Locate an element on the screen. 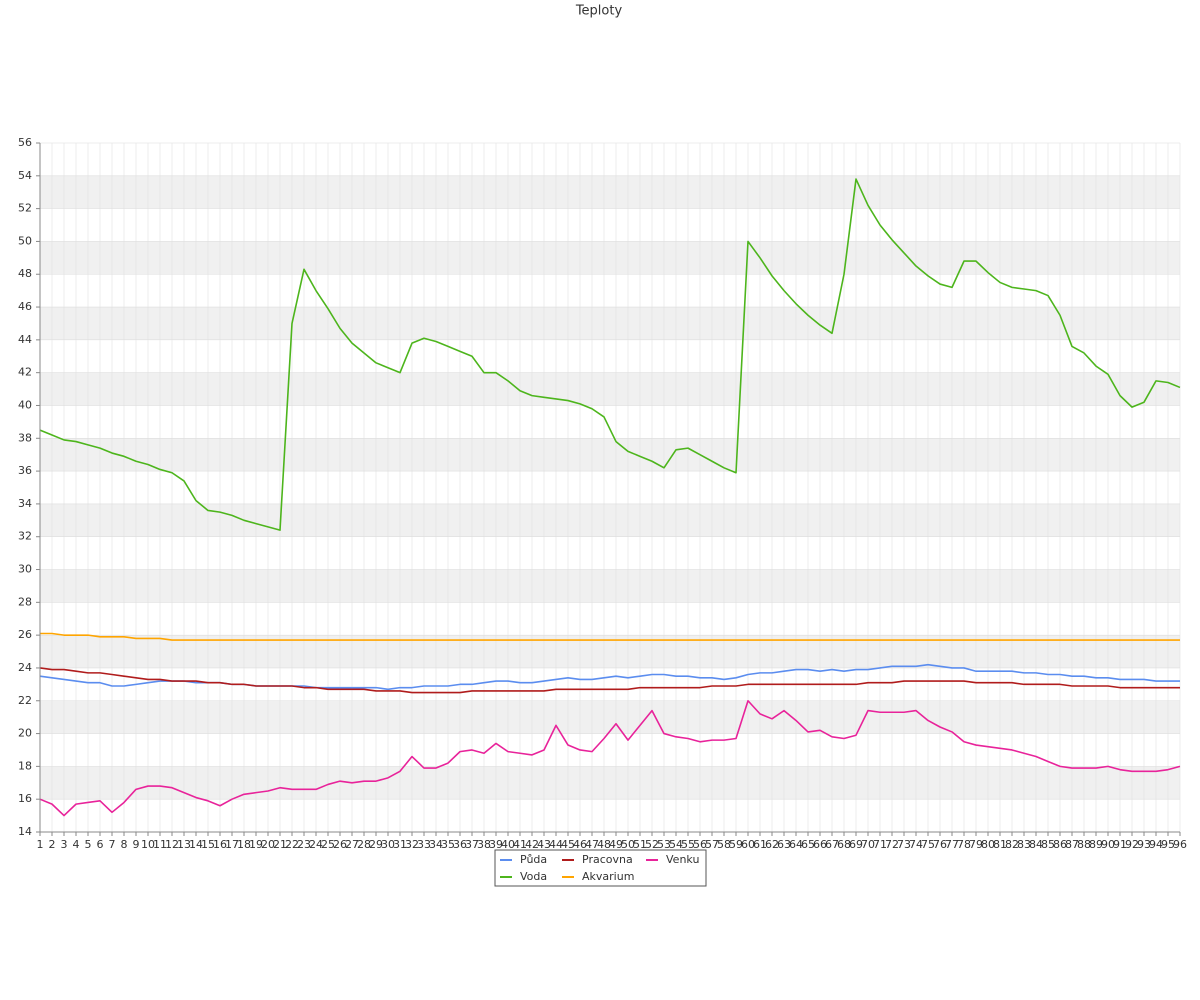 This screenshot has height=1000, width=1200. x-tick-label: 65 is located at coordinates (808, 844).